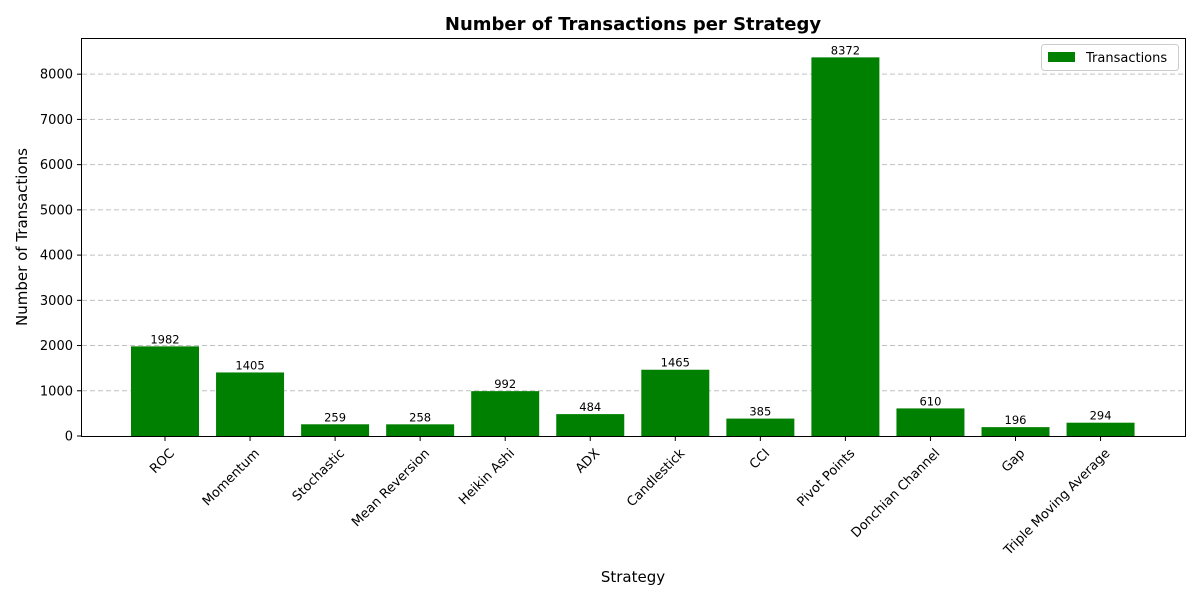 Image resolution: width=1200 pixels, height=600 pixels. Describe the element at coordinates (335, 417) in the screenshot. I see `bar-value-label: 259` at that location.